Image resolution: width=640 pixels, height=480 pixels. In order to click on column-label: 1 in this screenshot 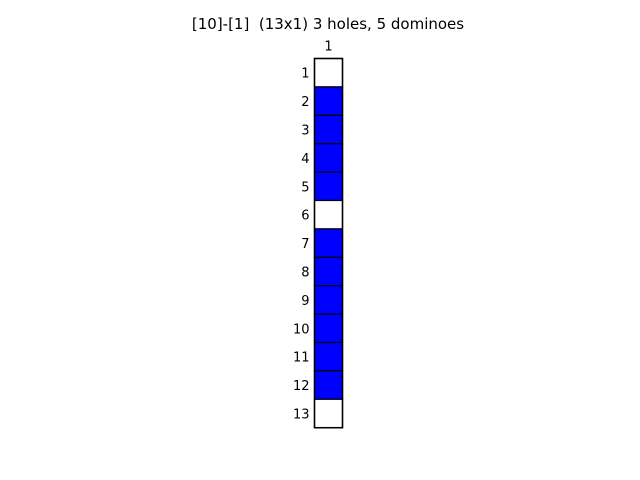, I will do `click(328, 47)`.